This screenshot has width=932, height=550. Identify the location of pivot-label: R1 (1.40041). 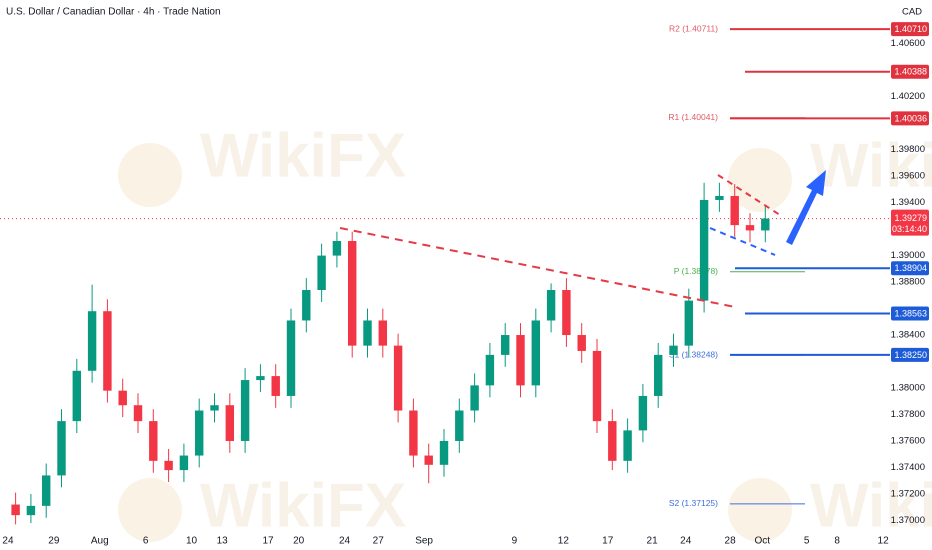
(693, 117).